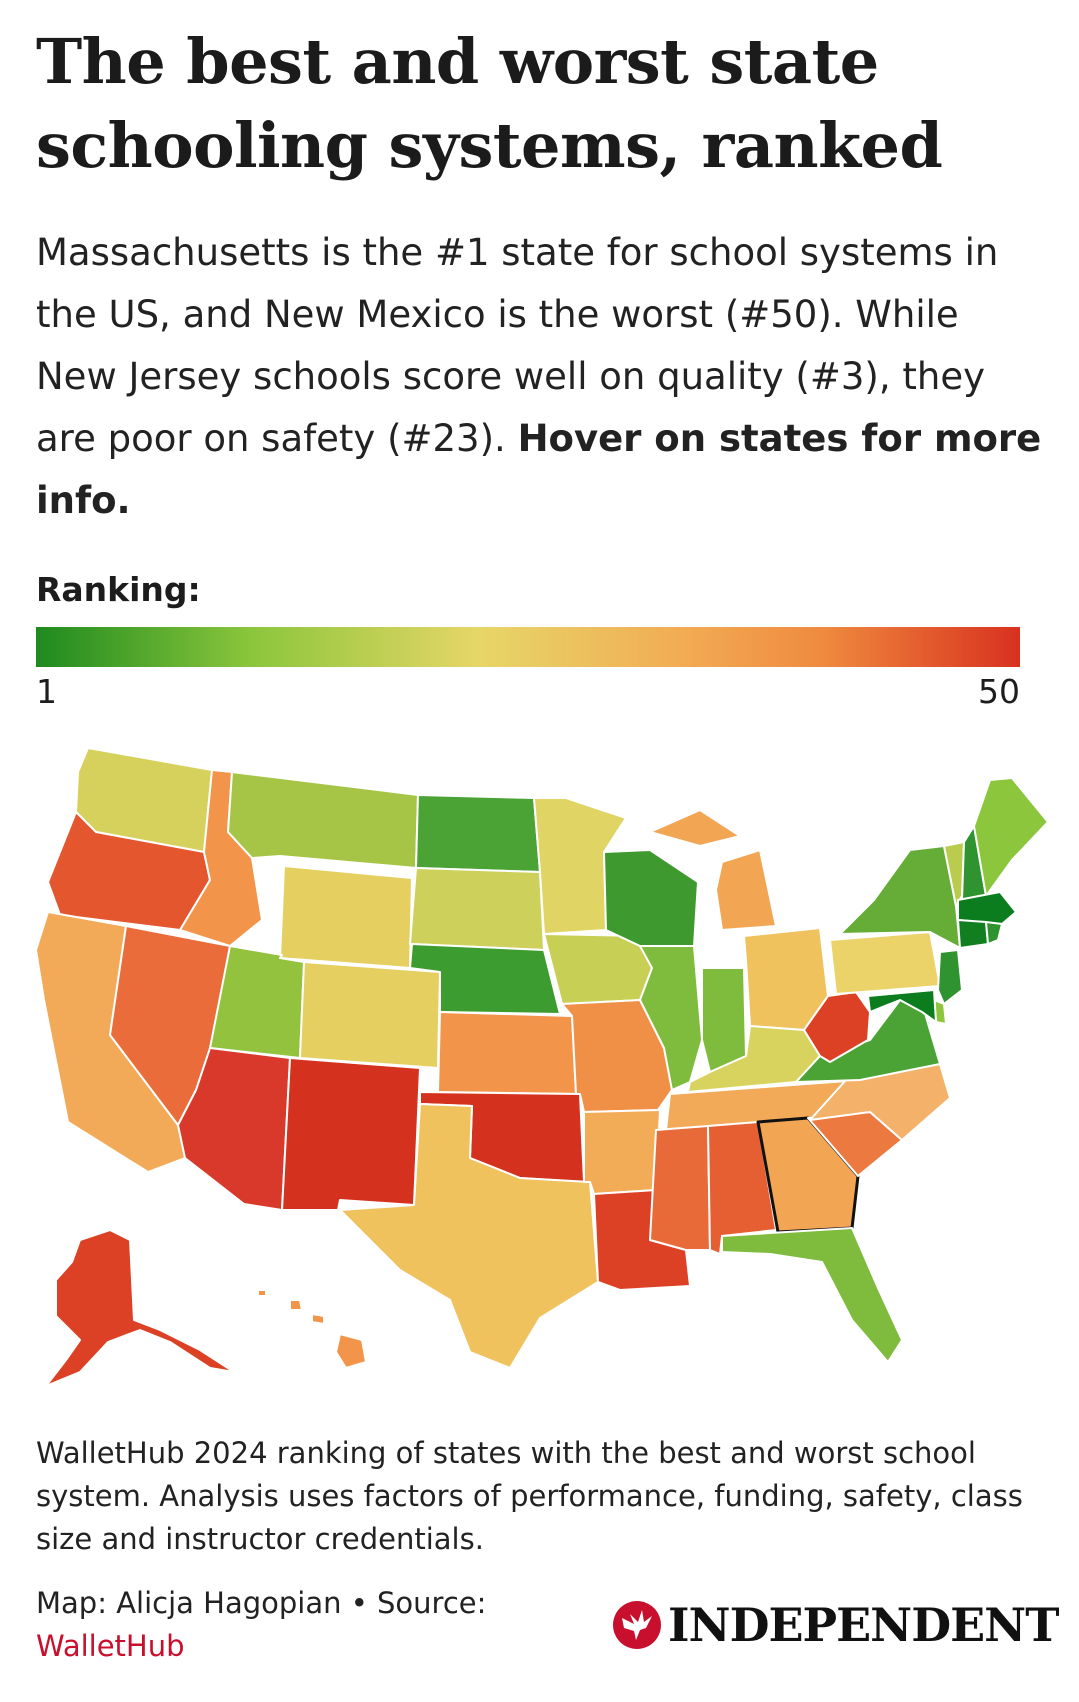 The width and height of the screenshot is (1079, 1702). I want to click on state-wi, so click(651, 898).